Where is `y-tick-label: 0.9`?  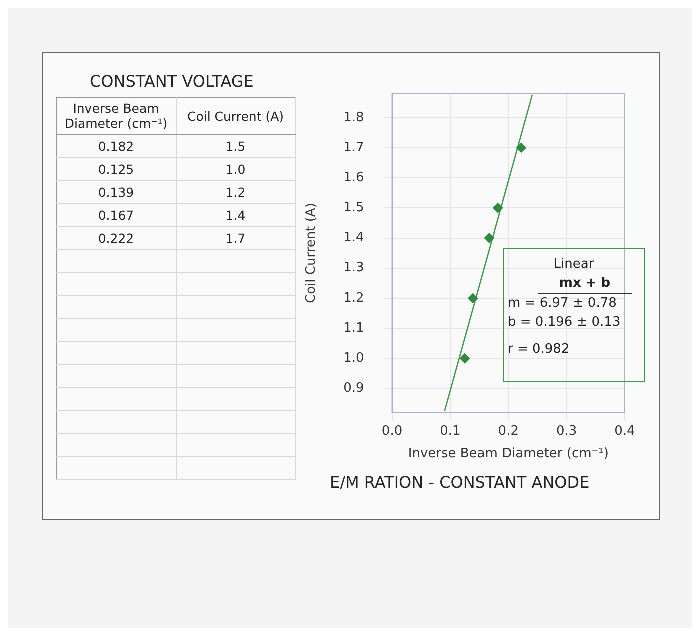
y-tick-label: 0.9 is located at coordinates (354, 388).